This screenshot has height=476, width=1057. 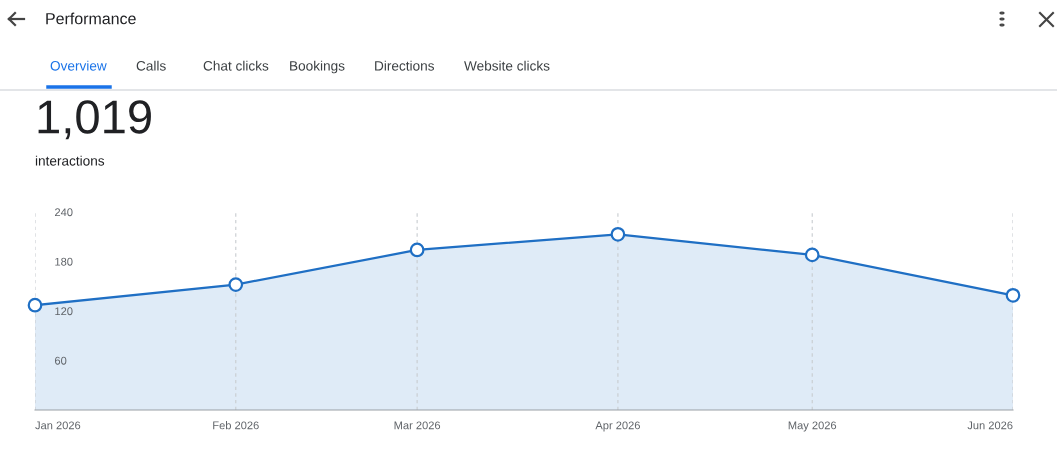 I want to click on y-tick-label: 120, so click(x=64, y=311).